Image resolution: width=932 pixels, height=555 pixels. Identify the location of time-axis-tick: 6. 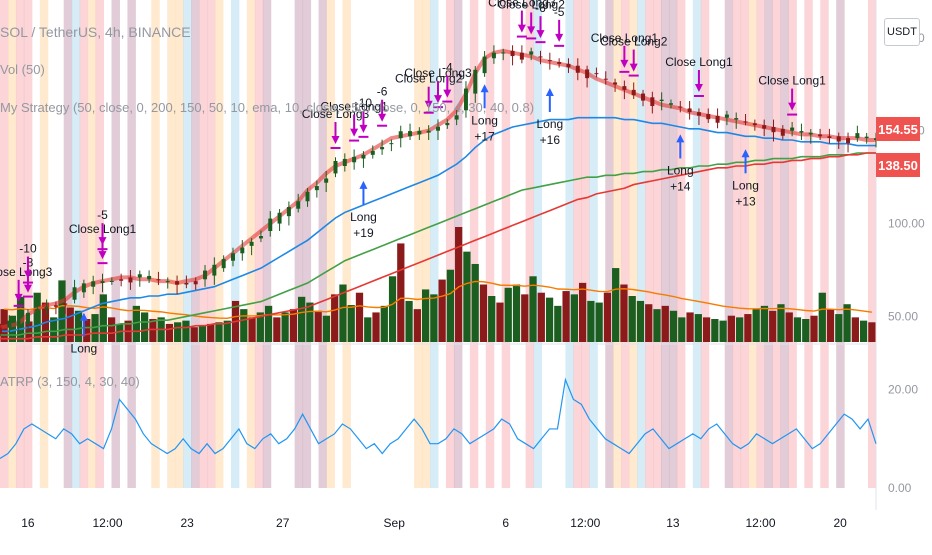
(505, 523).